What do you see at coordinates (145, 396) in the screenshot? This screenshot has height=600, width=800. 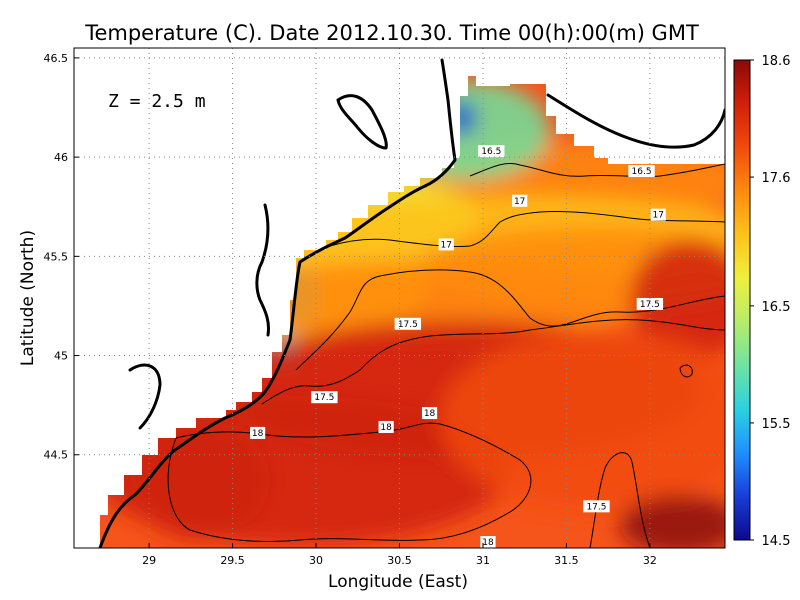 I see `coastline-limans-west` at bounding box center [145, 396].